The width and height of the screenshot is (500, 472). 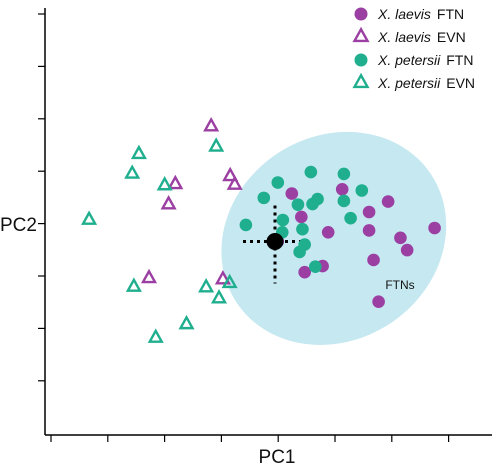 I want to click on y-axis-label: PC2, so click(x=18, y=225).